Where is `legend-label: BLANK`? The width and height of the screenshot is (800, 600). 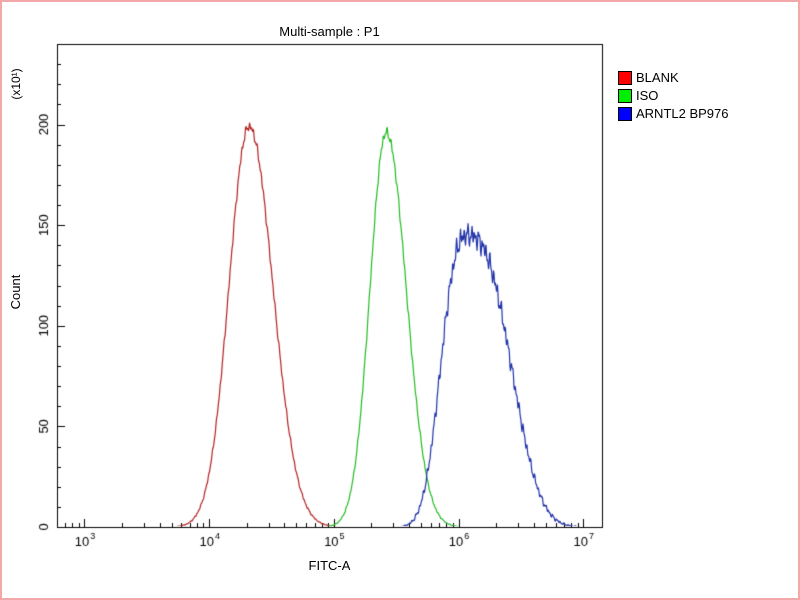
legend-label: BLANK is located at coordinates (657, 77).